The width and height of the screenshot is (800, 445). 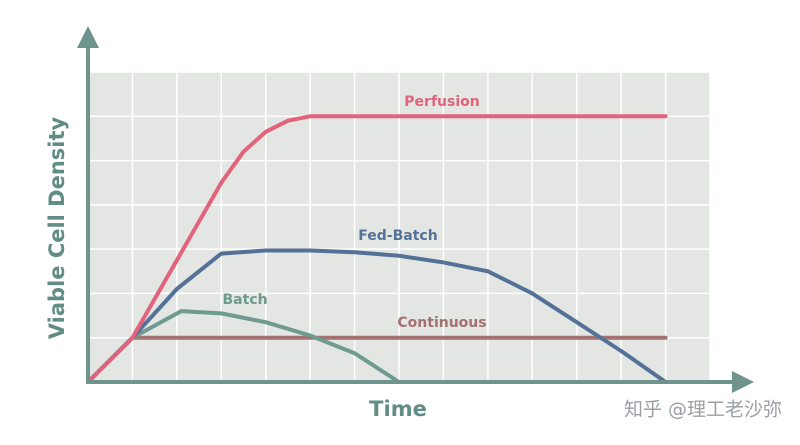 I want to click on series-label: Batch, so click(x=244, y=300).